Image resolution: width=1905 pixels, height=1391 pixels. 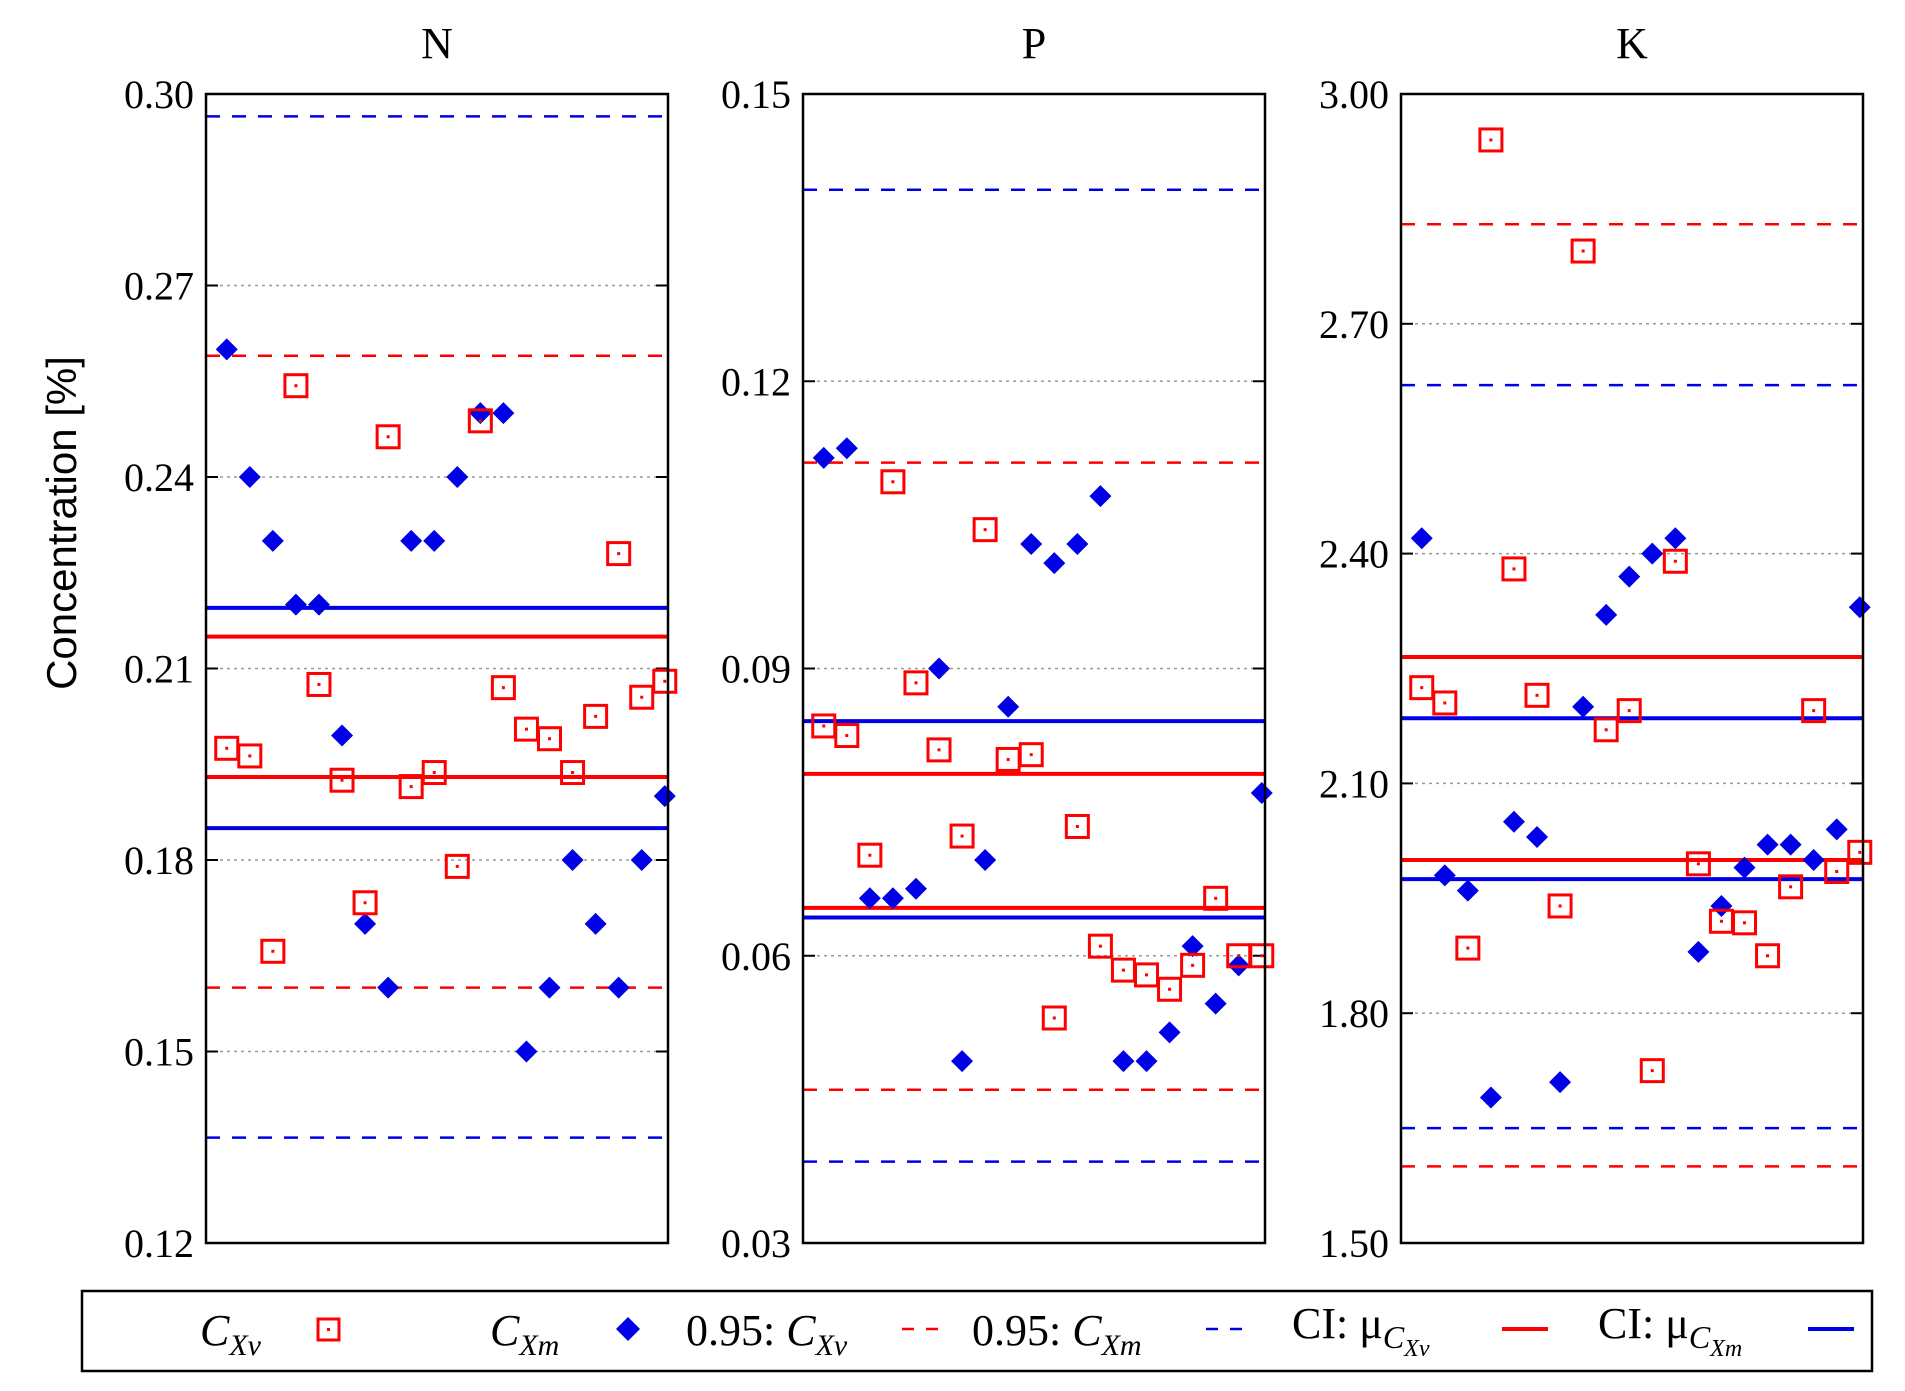 What do you see at coordinates (1354, 1243) in the screenshot?
I see `ytick-label-k: 1.50` at bounding box center [1354, 1243].